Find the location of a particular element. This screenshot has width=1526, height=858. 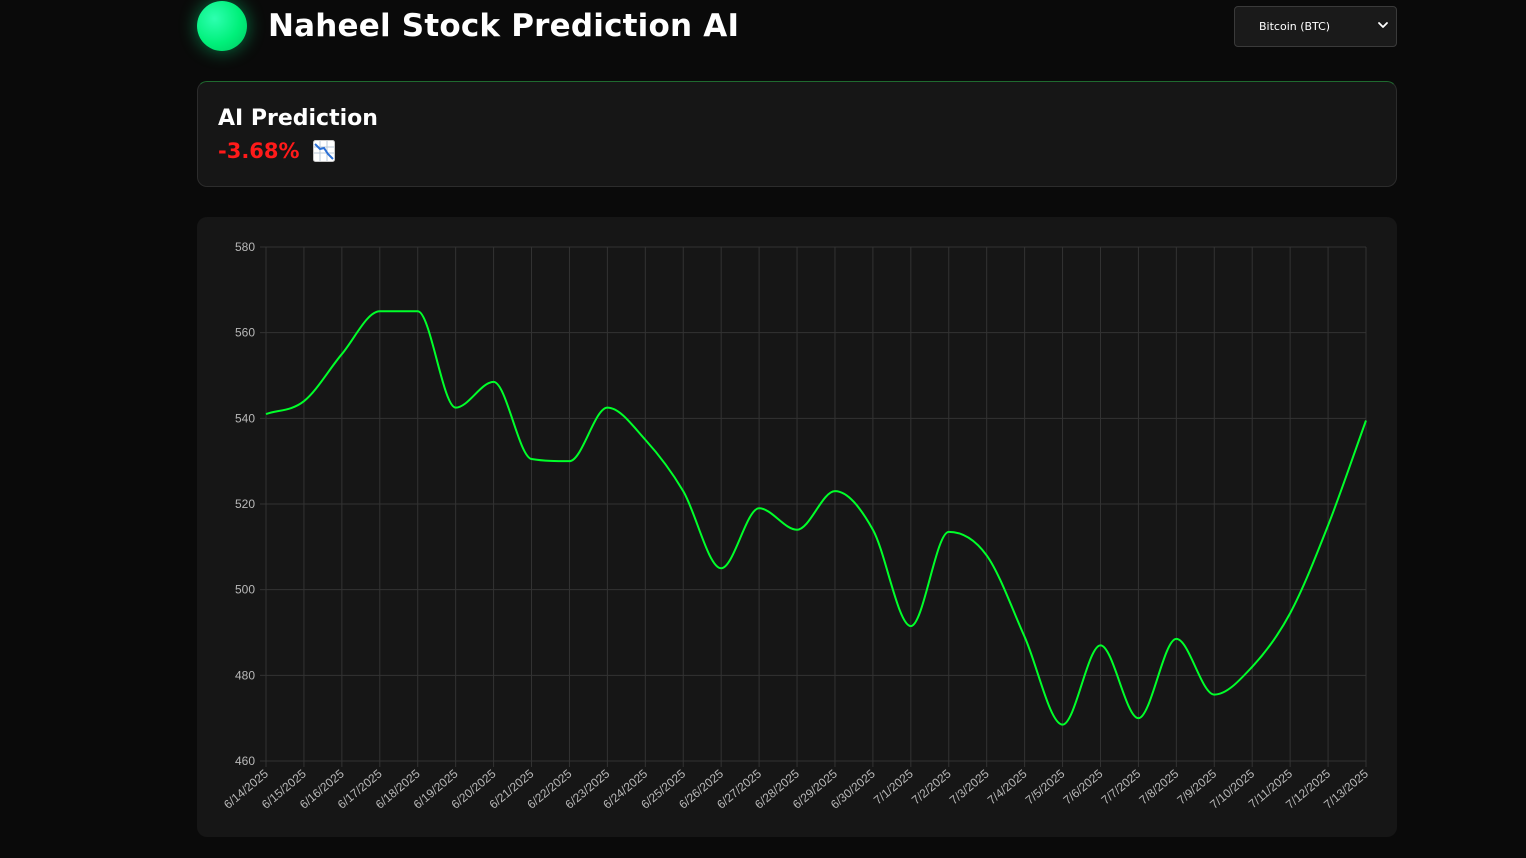

y-tick-label: 480 is located at coordinates (245, 675).